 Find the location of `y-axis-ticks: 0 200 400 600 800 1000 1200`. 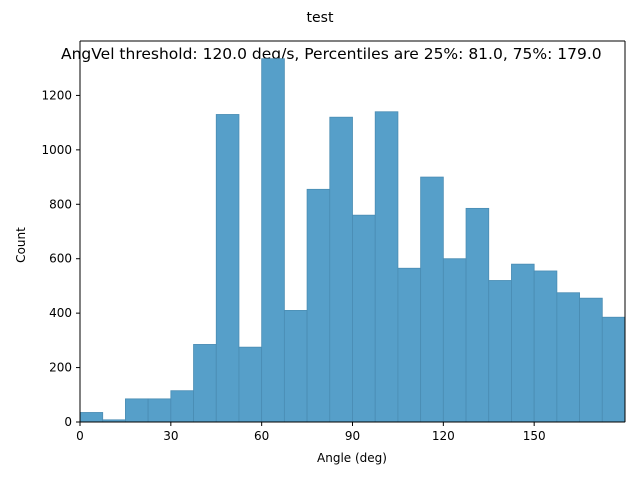

y-axis-ticks: 0 200 400 600 800 1000 1200 is located at coordinates (60, 258).